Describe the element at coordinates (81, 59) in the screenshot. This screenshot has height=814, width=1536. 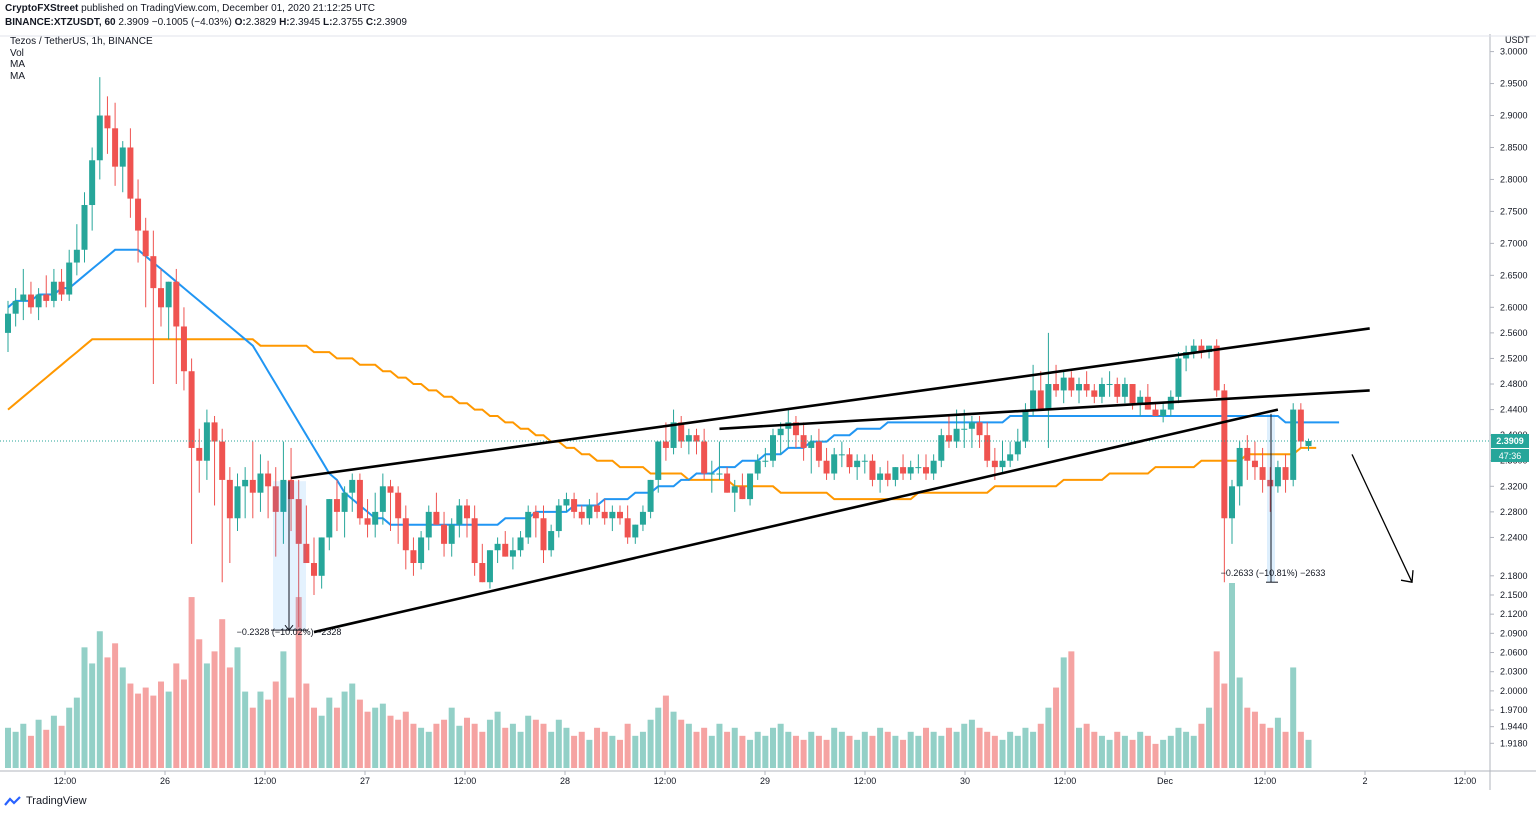
I see `chart-legend: Tezos / TetherUS, 1h, BINANCE Vol MA MA` at that location.